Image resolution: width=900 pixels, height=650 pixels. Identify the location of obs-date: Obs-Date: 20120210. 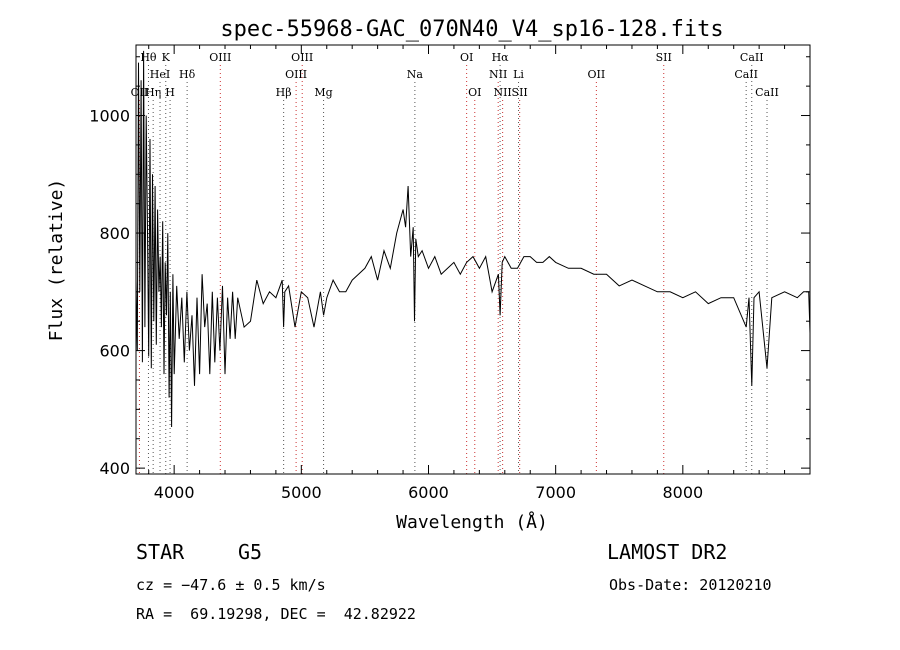
(690, 585).